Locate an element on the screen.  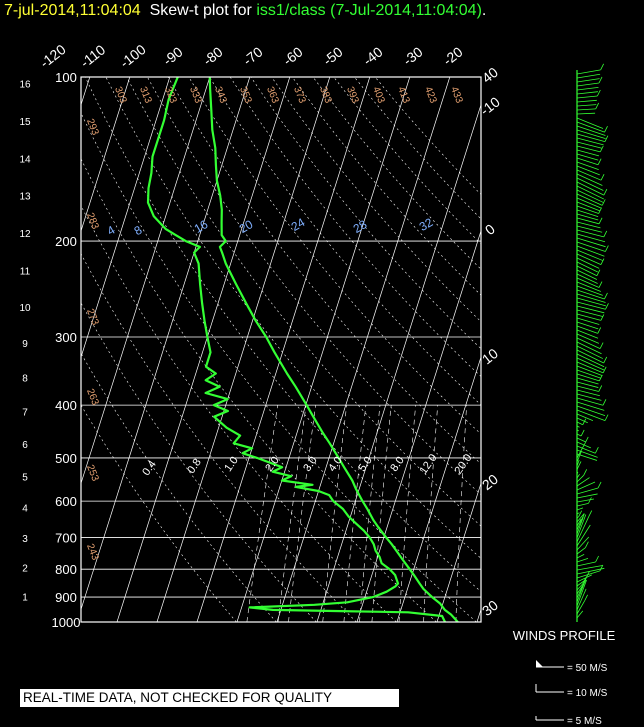
wind-legend-label: = 5 M/S is located at coordinates (584, 721).